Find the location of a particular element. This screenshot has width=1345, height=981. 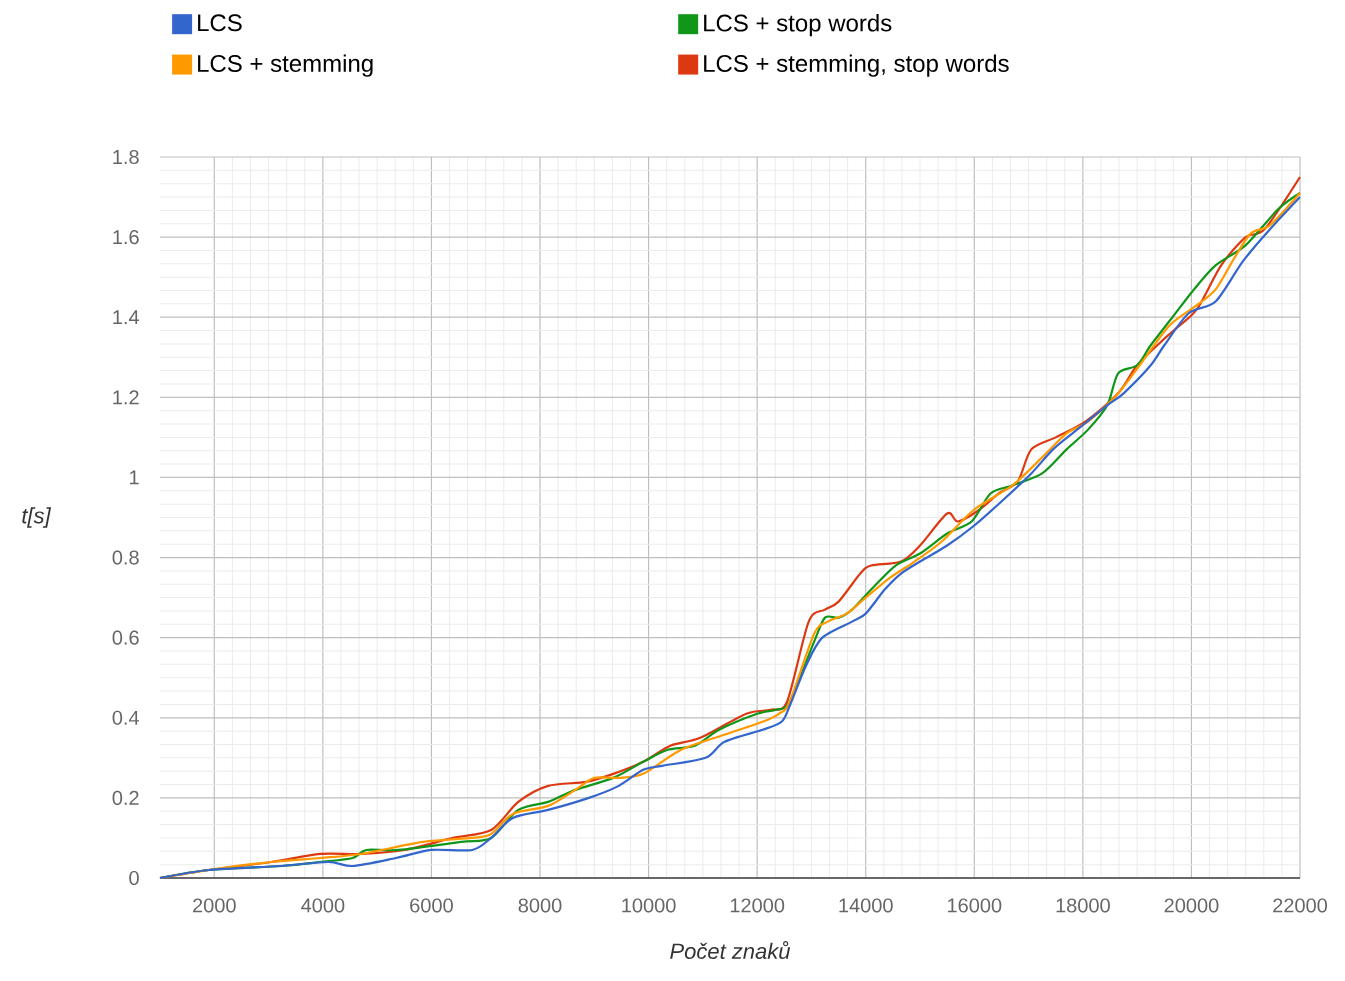

x-tick-label: 10000 is located at coordinates (649, 905).